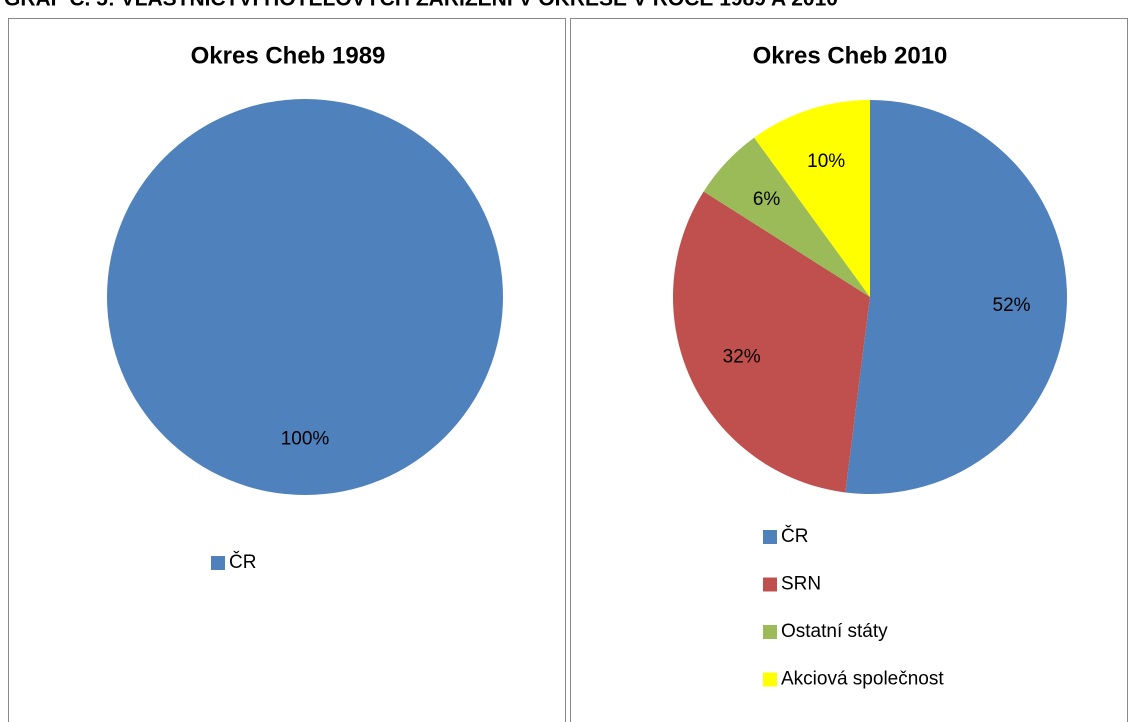  I want to click on legend-label: SRN, so click(801, 584).